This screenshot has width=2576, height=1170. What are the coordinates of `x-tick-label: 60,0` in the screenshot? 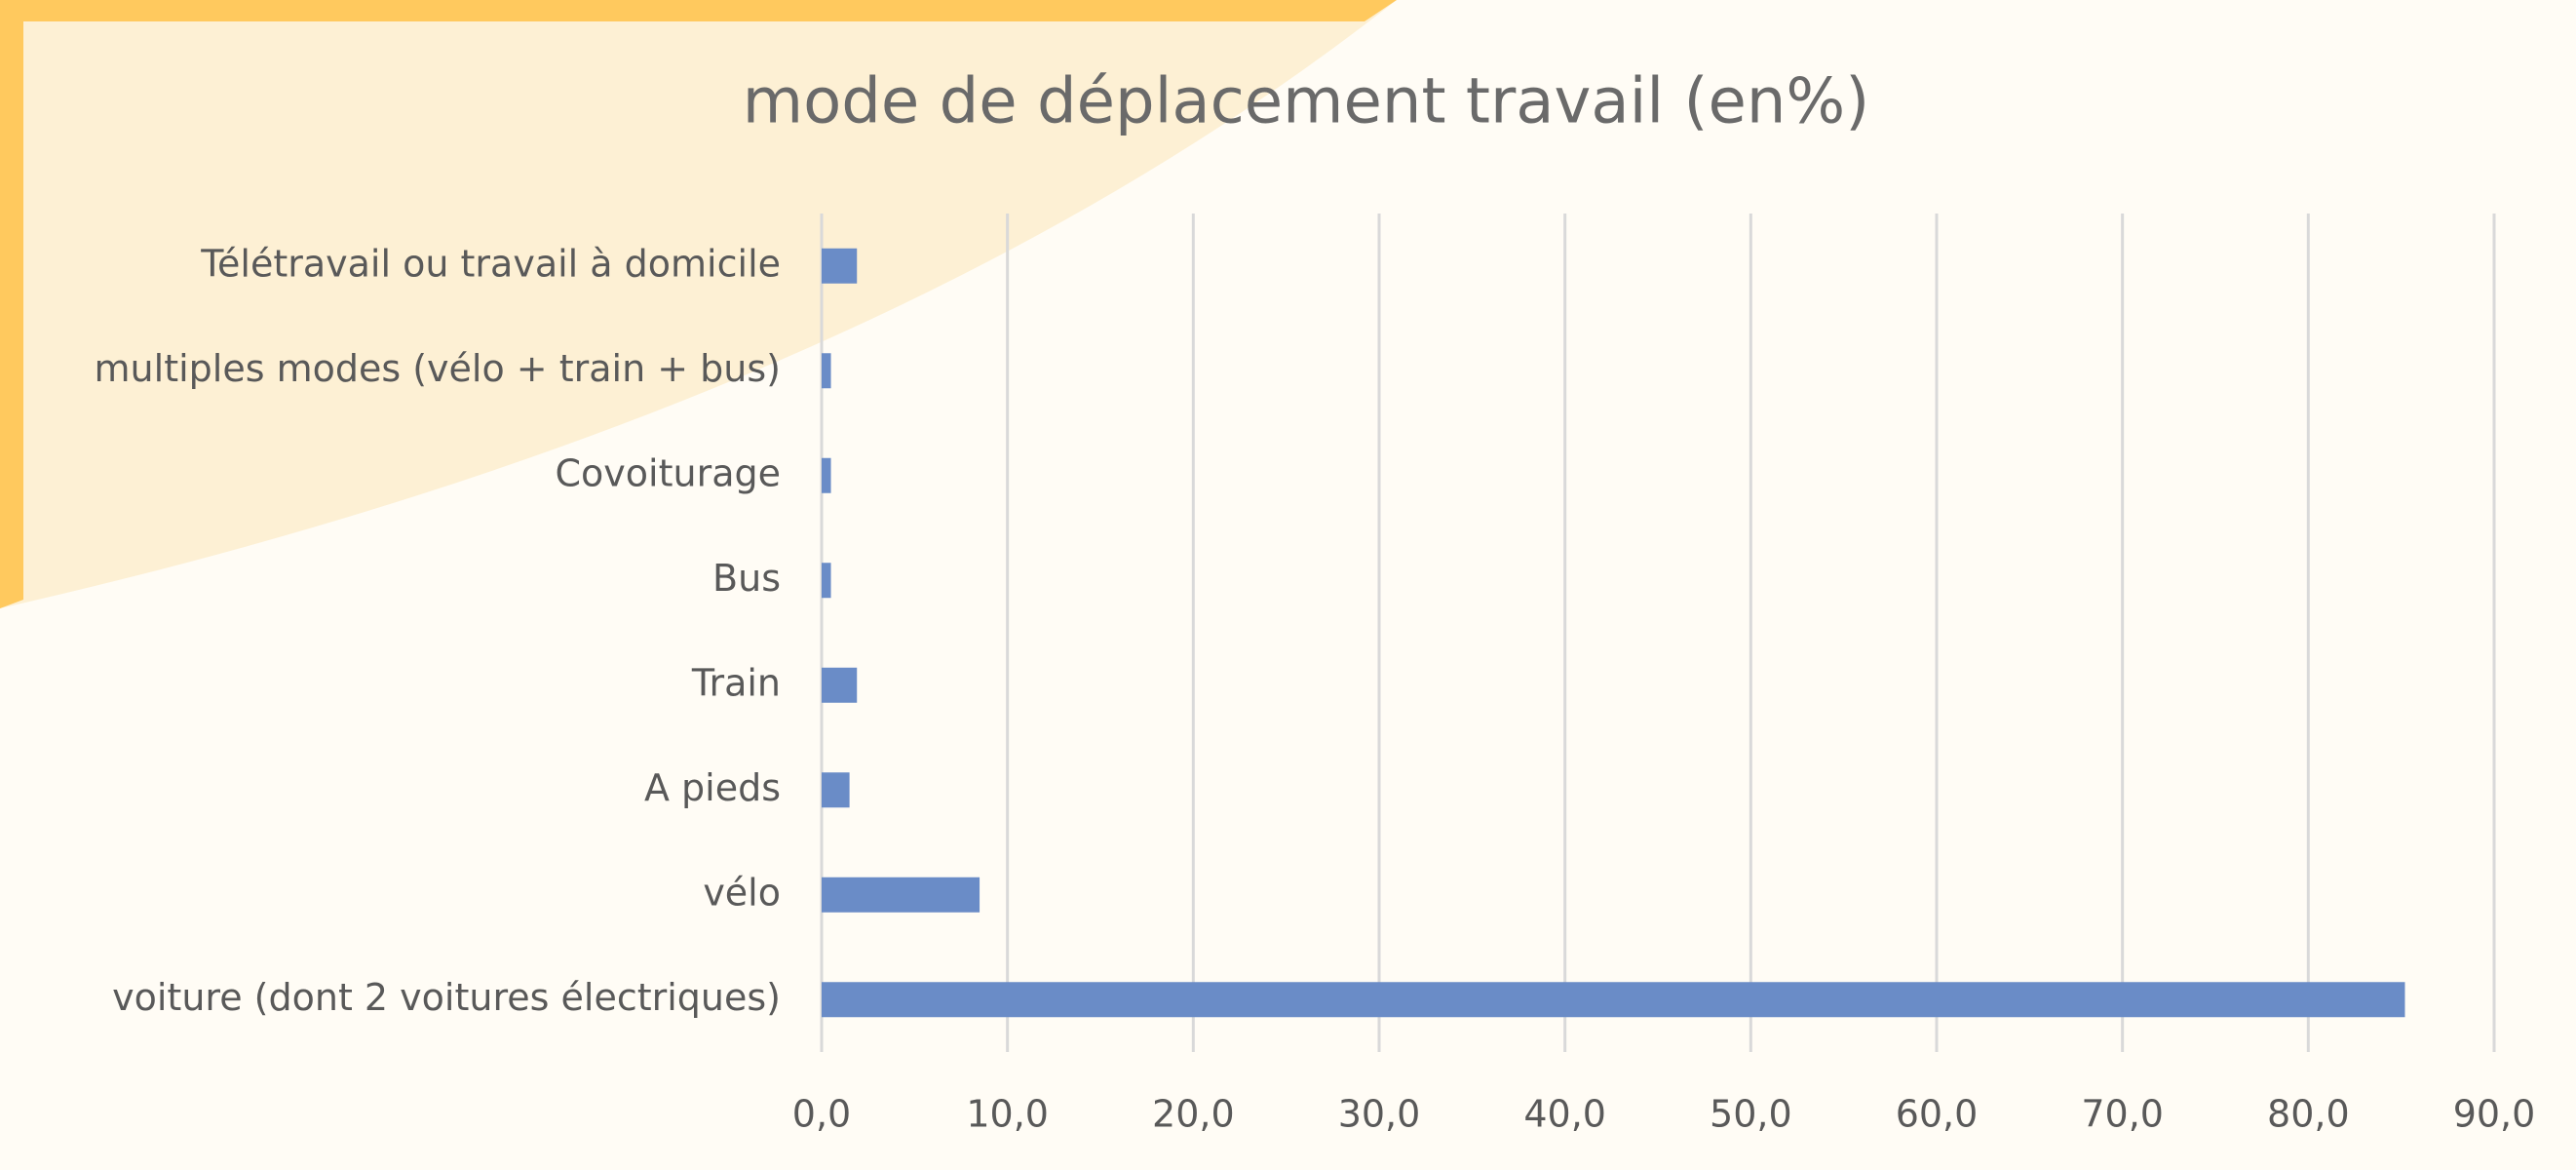 It's located at (1937, 1114).